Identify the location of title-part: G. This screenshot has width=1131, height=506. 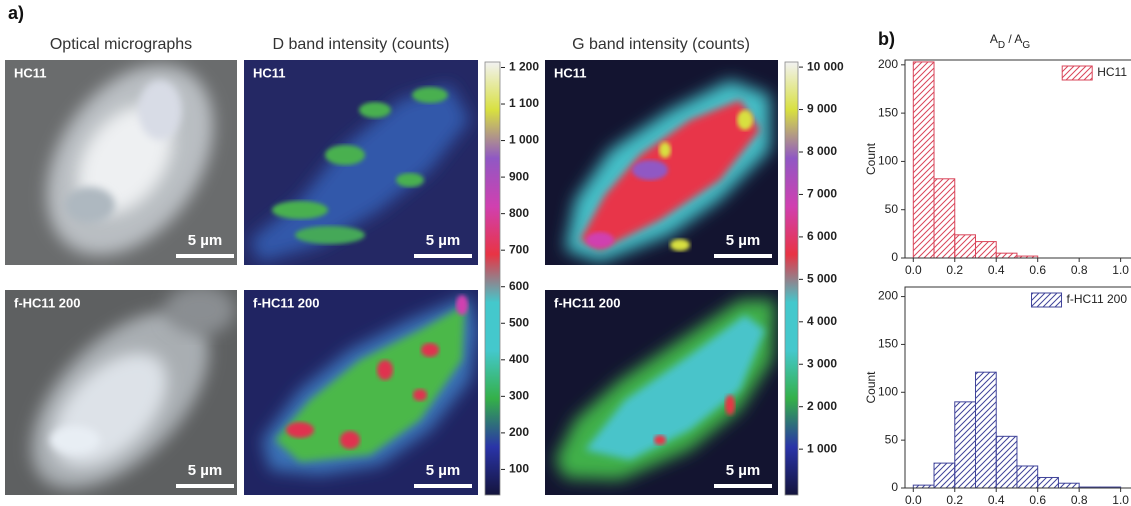
(1026, 45).